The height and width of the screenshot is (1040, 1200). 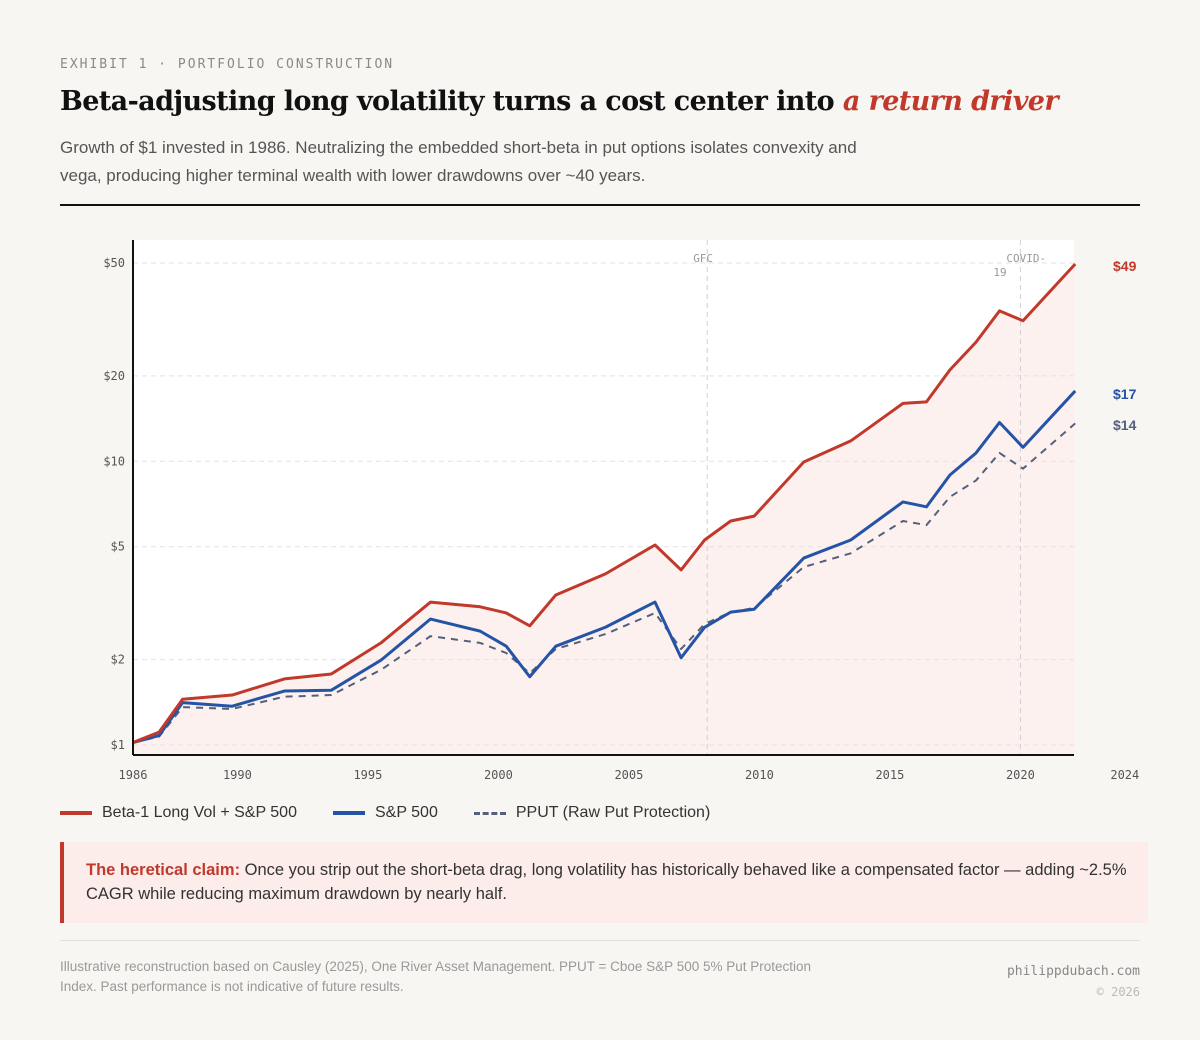 I want to click on y-tick-label: $5, so click(x=118, y=547).